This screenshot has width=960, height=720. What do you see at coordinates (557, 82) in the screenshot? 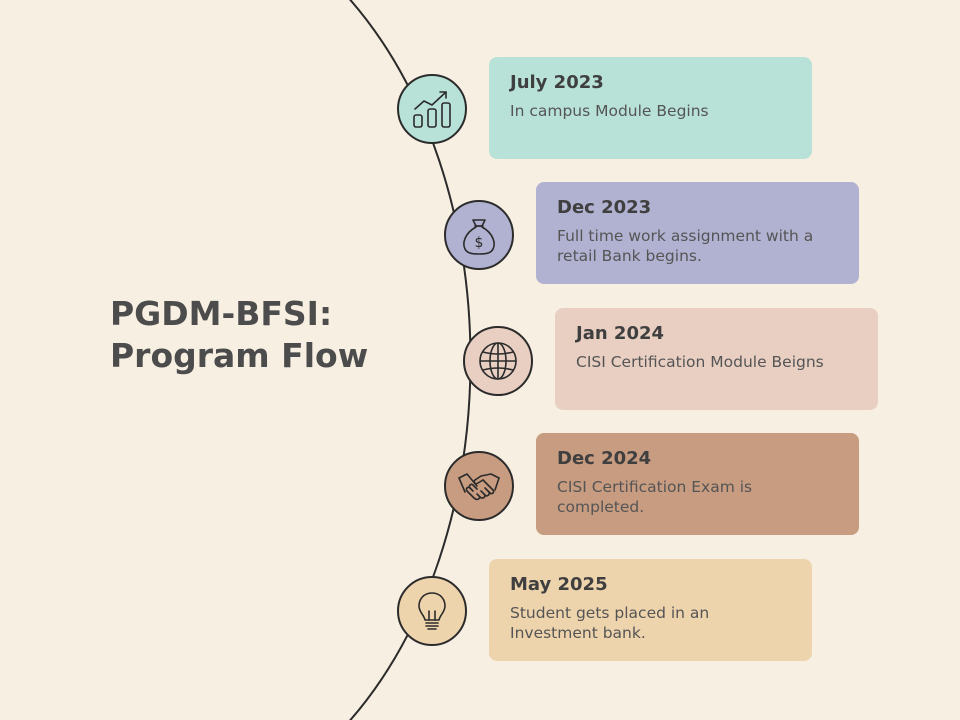
I see `milestone-date: July 2023` at bounding box center [557, 82].